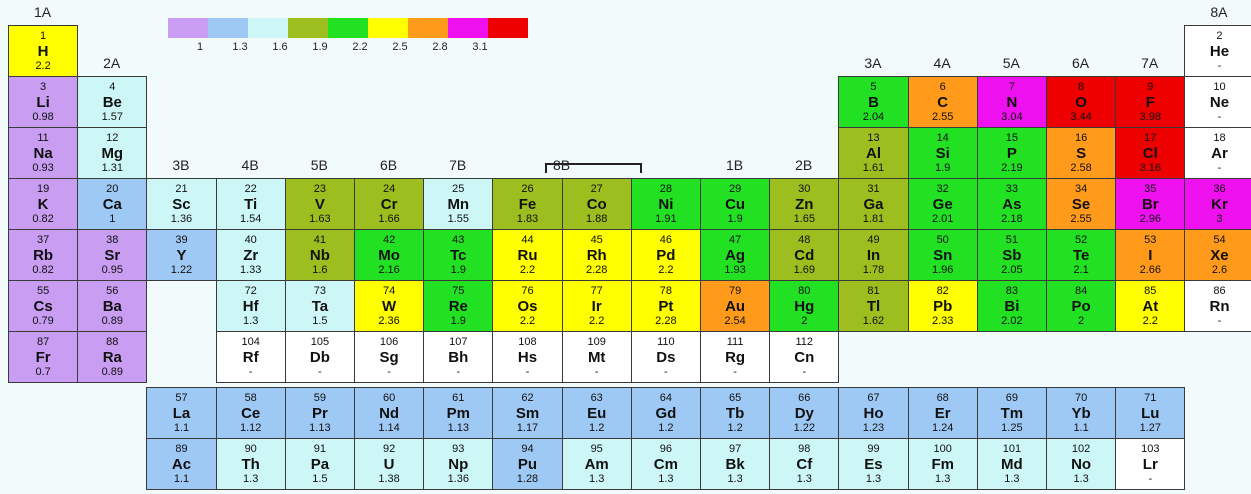 This screenshot has height=494, width=1251. What do you see at coordinates (942, 218) in the screenshot?
I see `electronegativity-value: 2.01` at bounding box center [942, 218].